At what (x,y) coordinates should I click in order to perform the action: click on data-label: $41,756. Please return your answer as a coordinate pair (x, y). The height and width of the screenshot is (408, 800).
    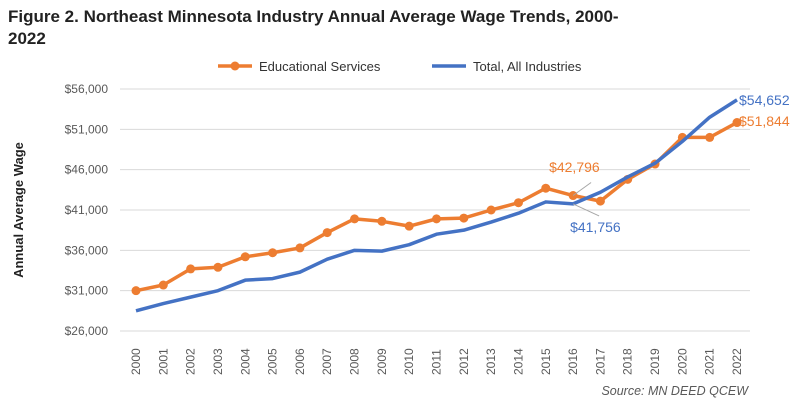
    Looking at the image, I should click on (595, 227).